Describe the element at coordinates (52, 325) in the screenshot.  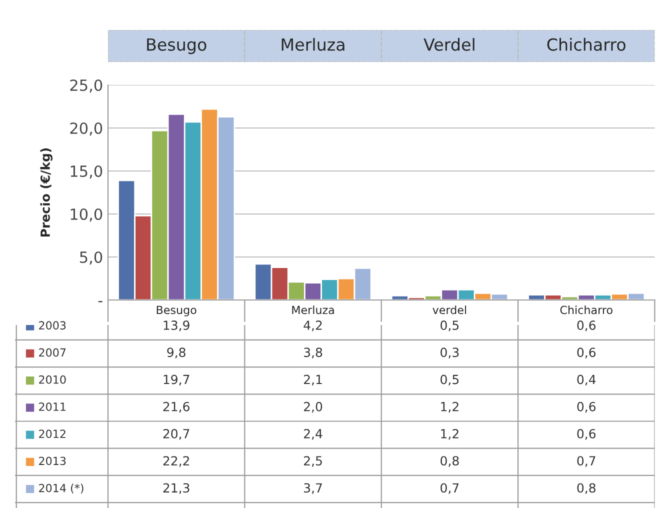
I see `legend-label: 2003` at that location.